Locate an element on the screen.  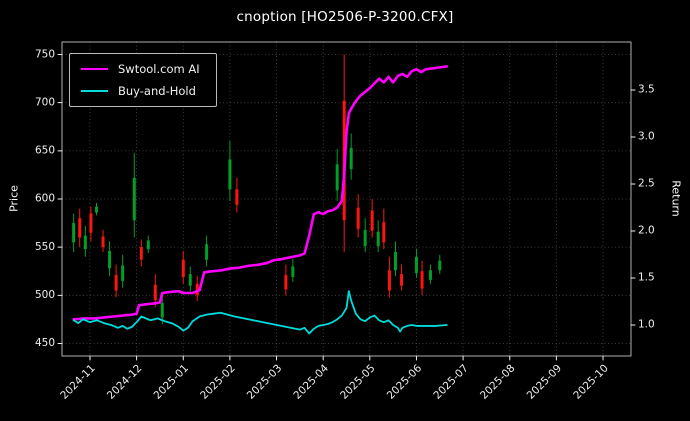
legend-item-buyhold: Buy-and-Hold is located at coordinates (140, 91).